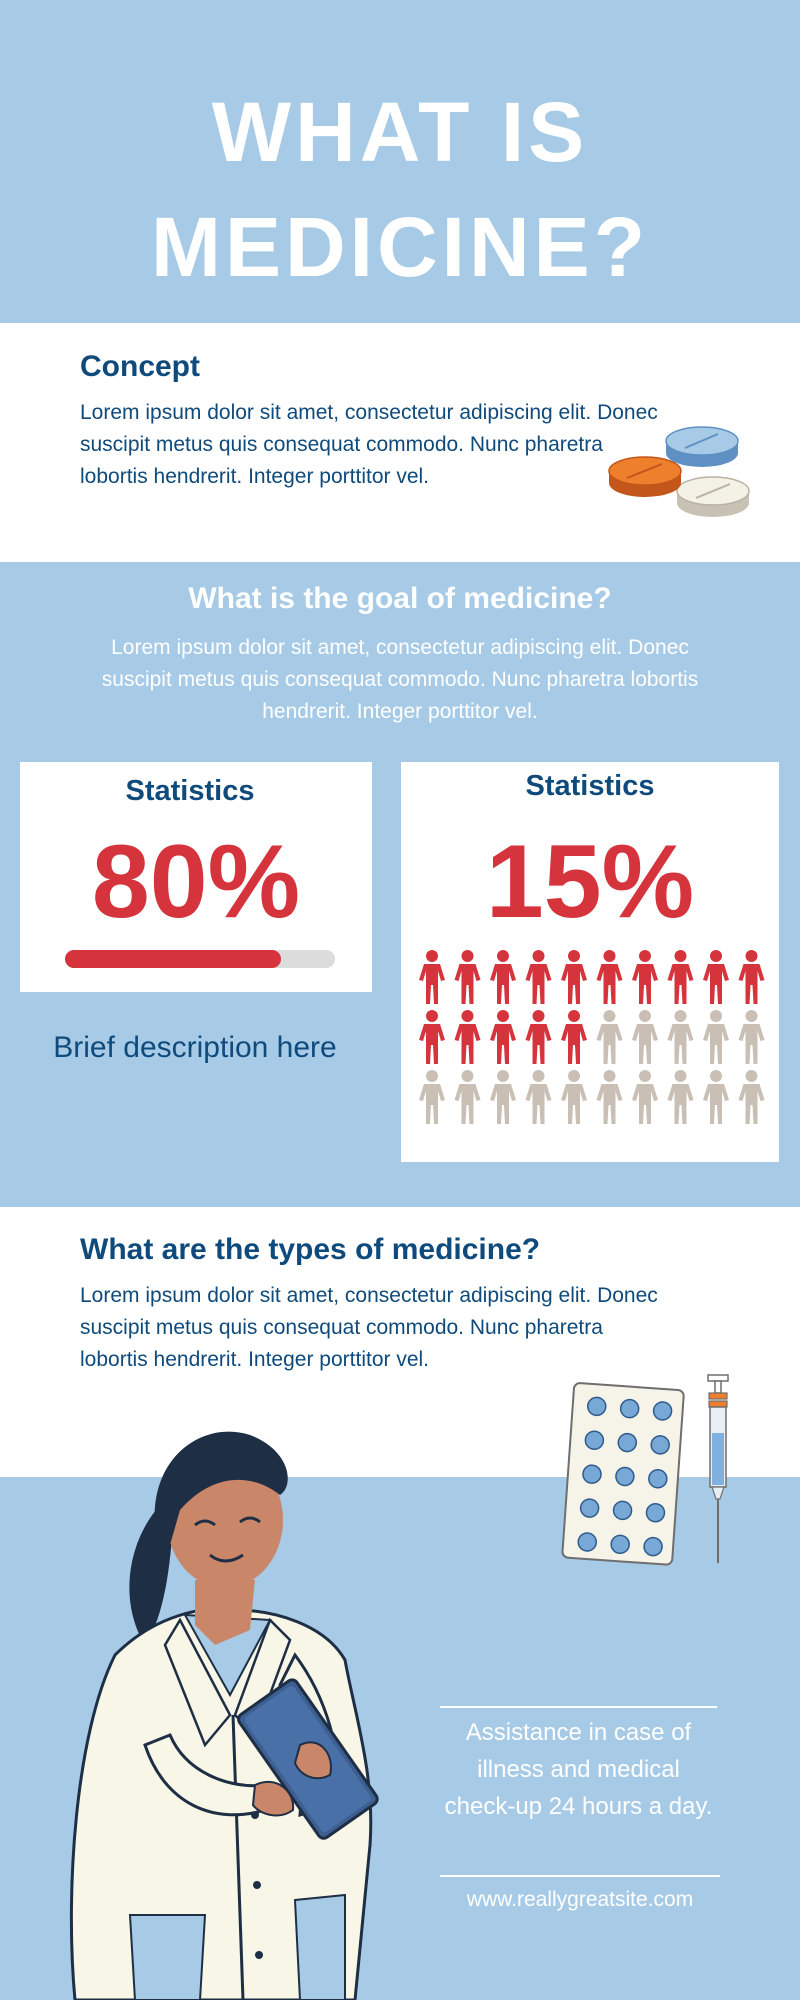 This screenshot has width=800, height=2000. Describe the element at coordinates (592, 1037) in the screenshot. I see `people-grid` at that location.